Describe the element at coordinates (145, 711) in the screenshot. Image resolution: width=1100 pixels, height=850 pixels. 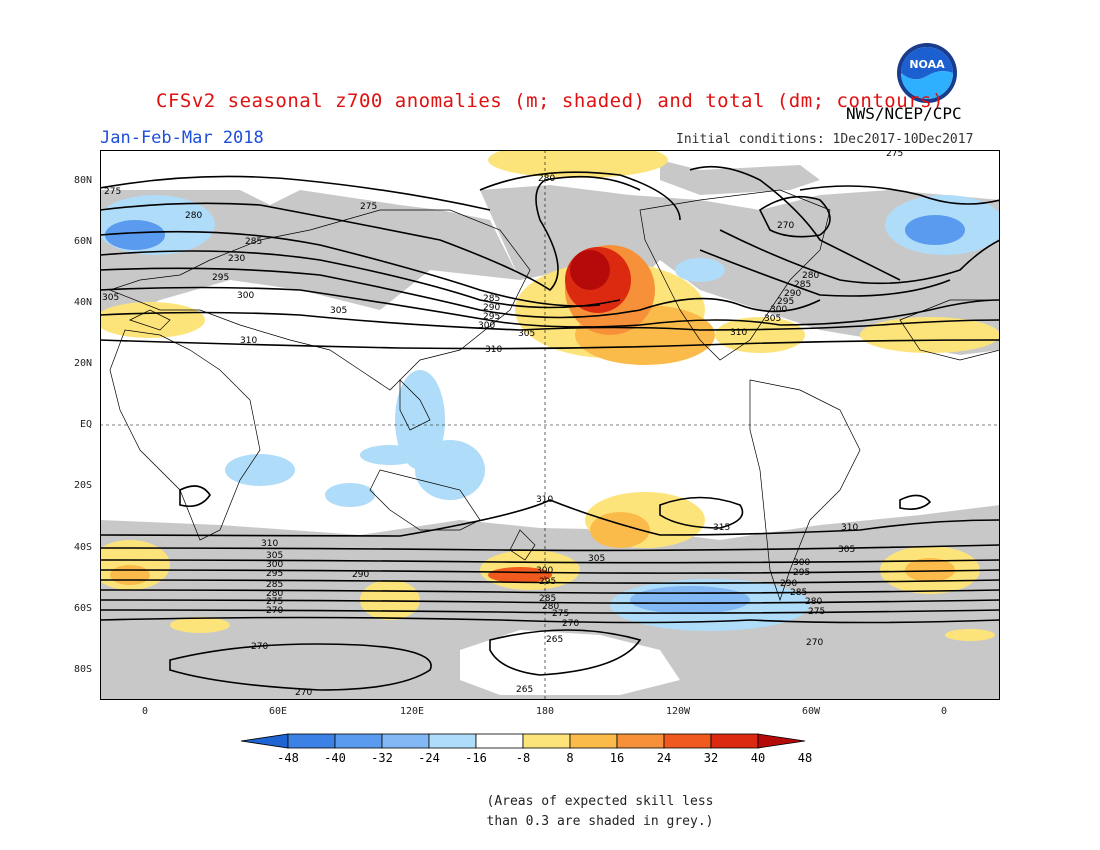
I see `lon-label: 0` at that location.